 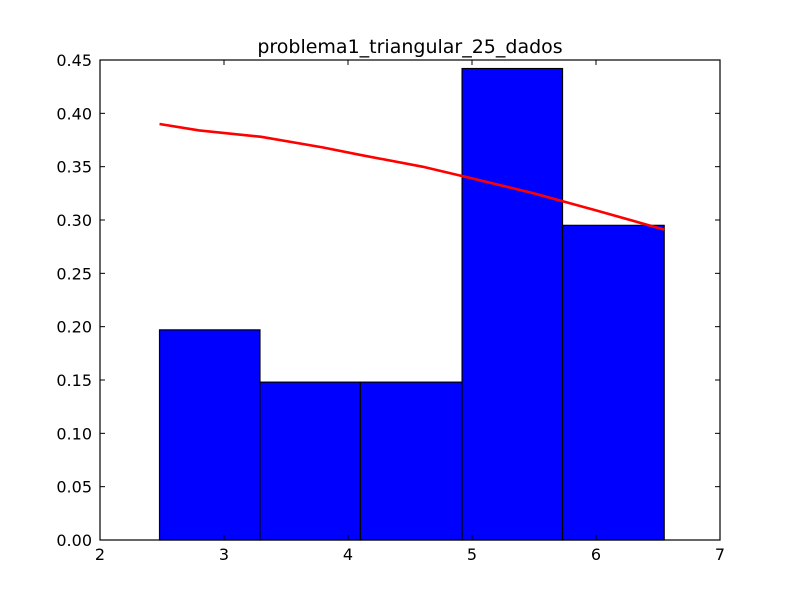 I want to click on y-tick-label: 0.40, so click(x=74, y=113).